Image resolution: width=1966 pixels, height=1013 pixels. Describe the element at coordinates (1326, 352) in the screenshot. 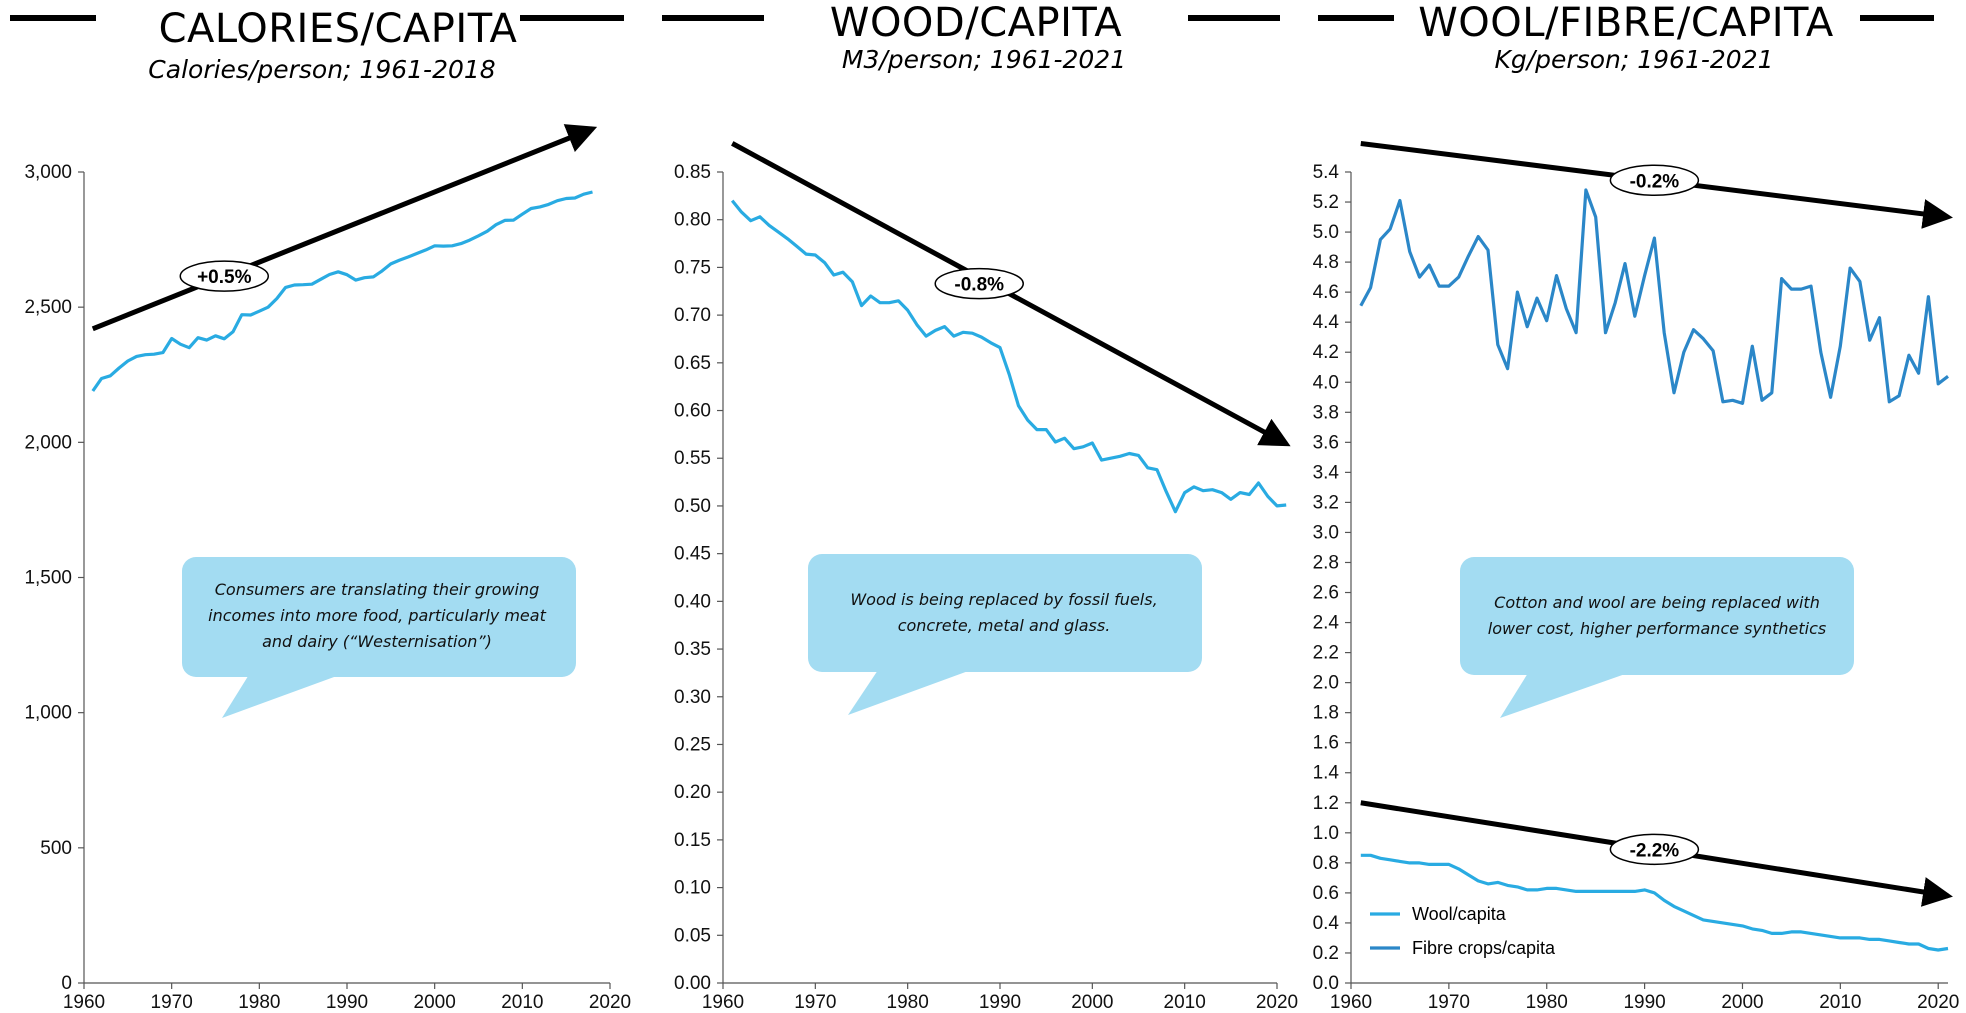

I see `y-tick-label: 4.2` at that location.